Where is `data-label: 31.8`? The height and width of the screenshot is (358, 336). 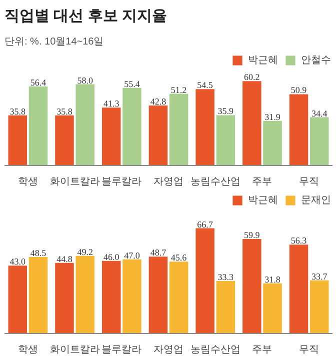
data-label: 31.8 is located at coordinates (272, 279).